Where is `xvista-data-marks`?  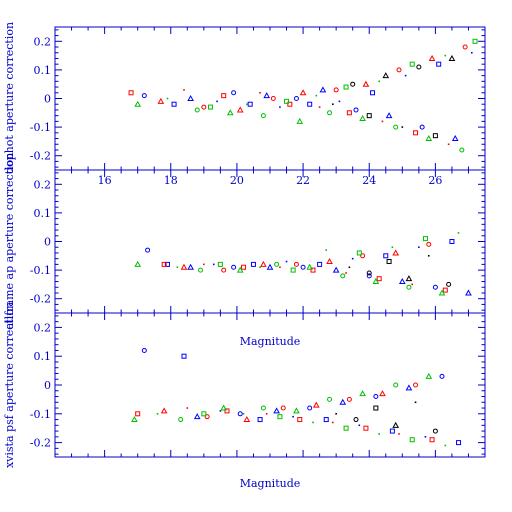
xvista-data-marks is located at coordinates (296, 397).